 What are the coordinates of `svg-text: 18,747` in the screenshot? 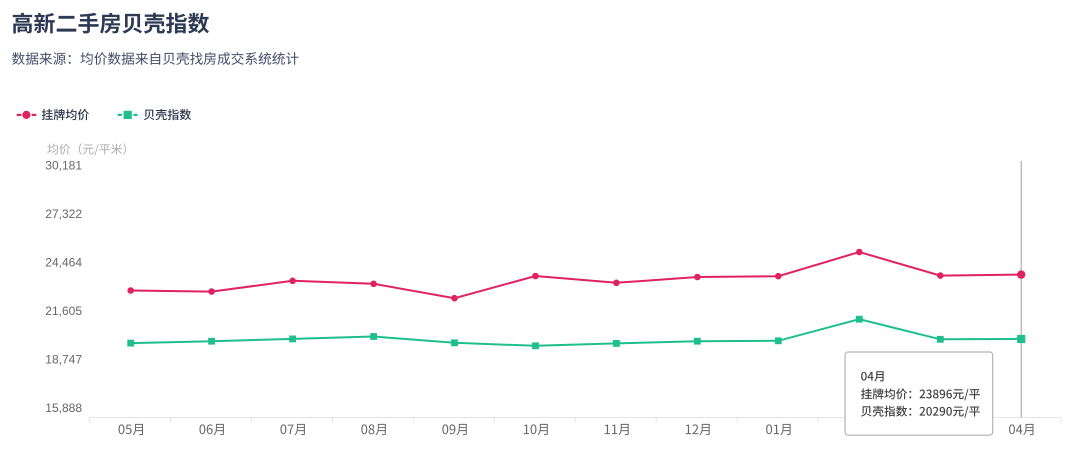 It's located at (63, 360).